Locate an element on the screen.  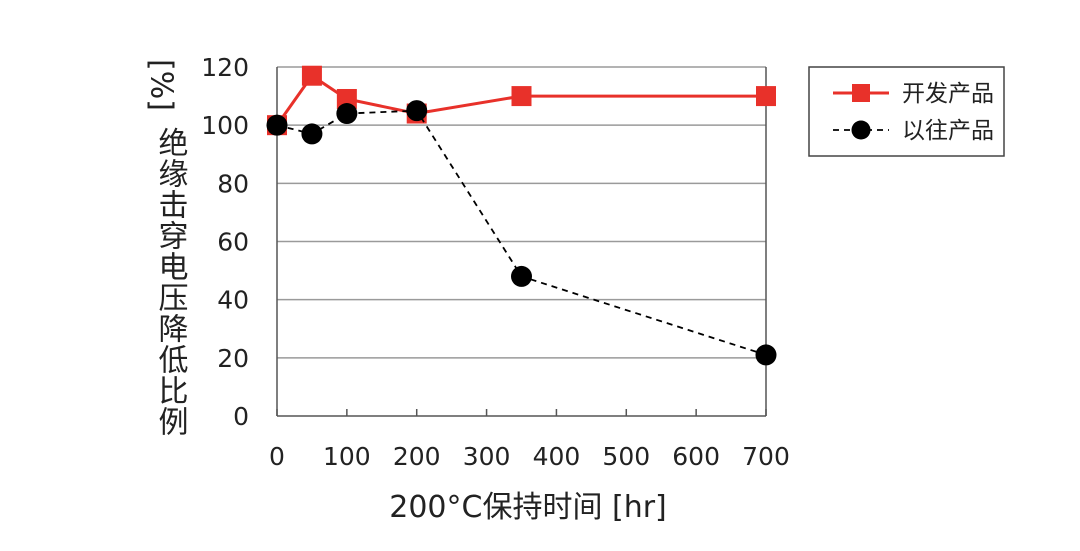
y-tick-label-80: 80 is located at coordinates (233, 183).